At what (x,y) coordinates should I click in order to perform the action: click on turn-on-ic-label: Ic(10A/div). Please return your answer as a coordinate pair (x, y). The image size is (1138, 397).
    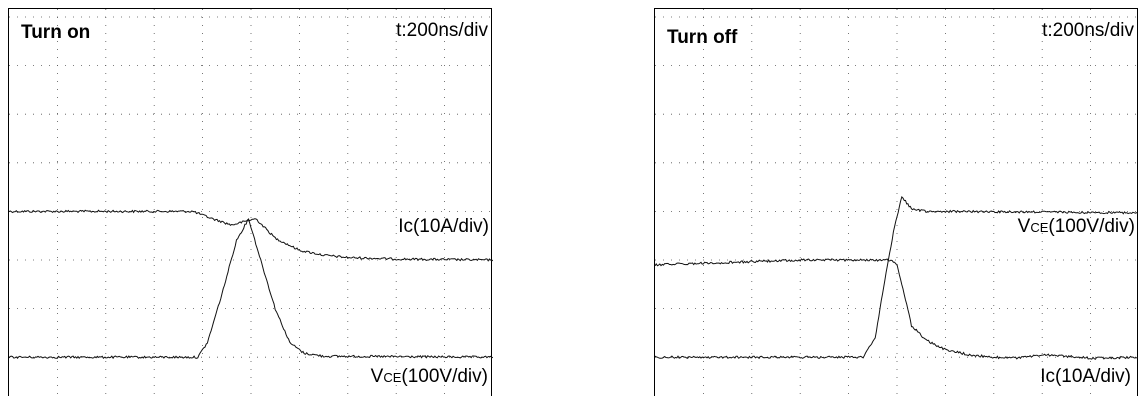
    Looking at the image, I should click on (443, 227).